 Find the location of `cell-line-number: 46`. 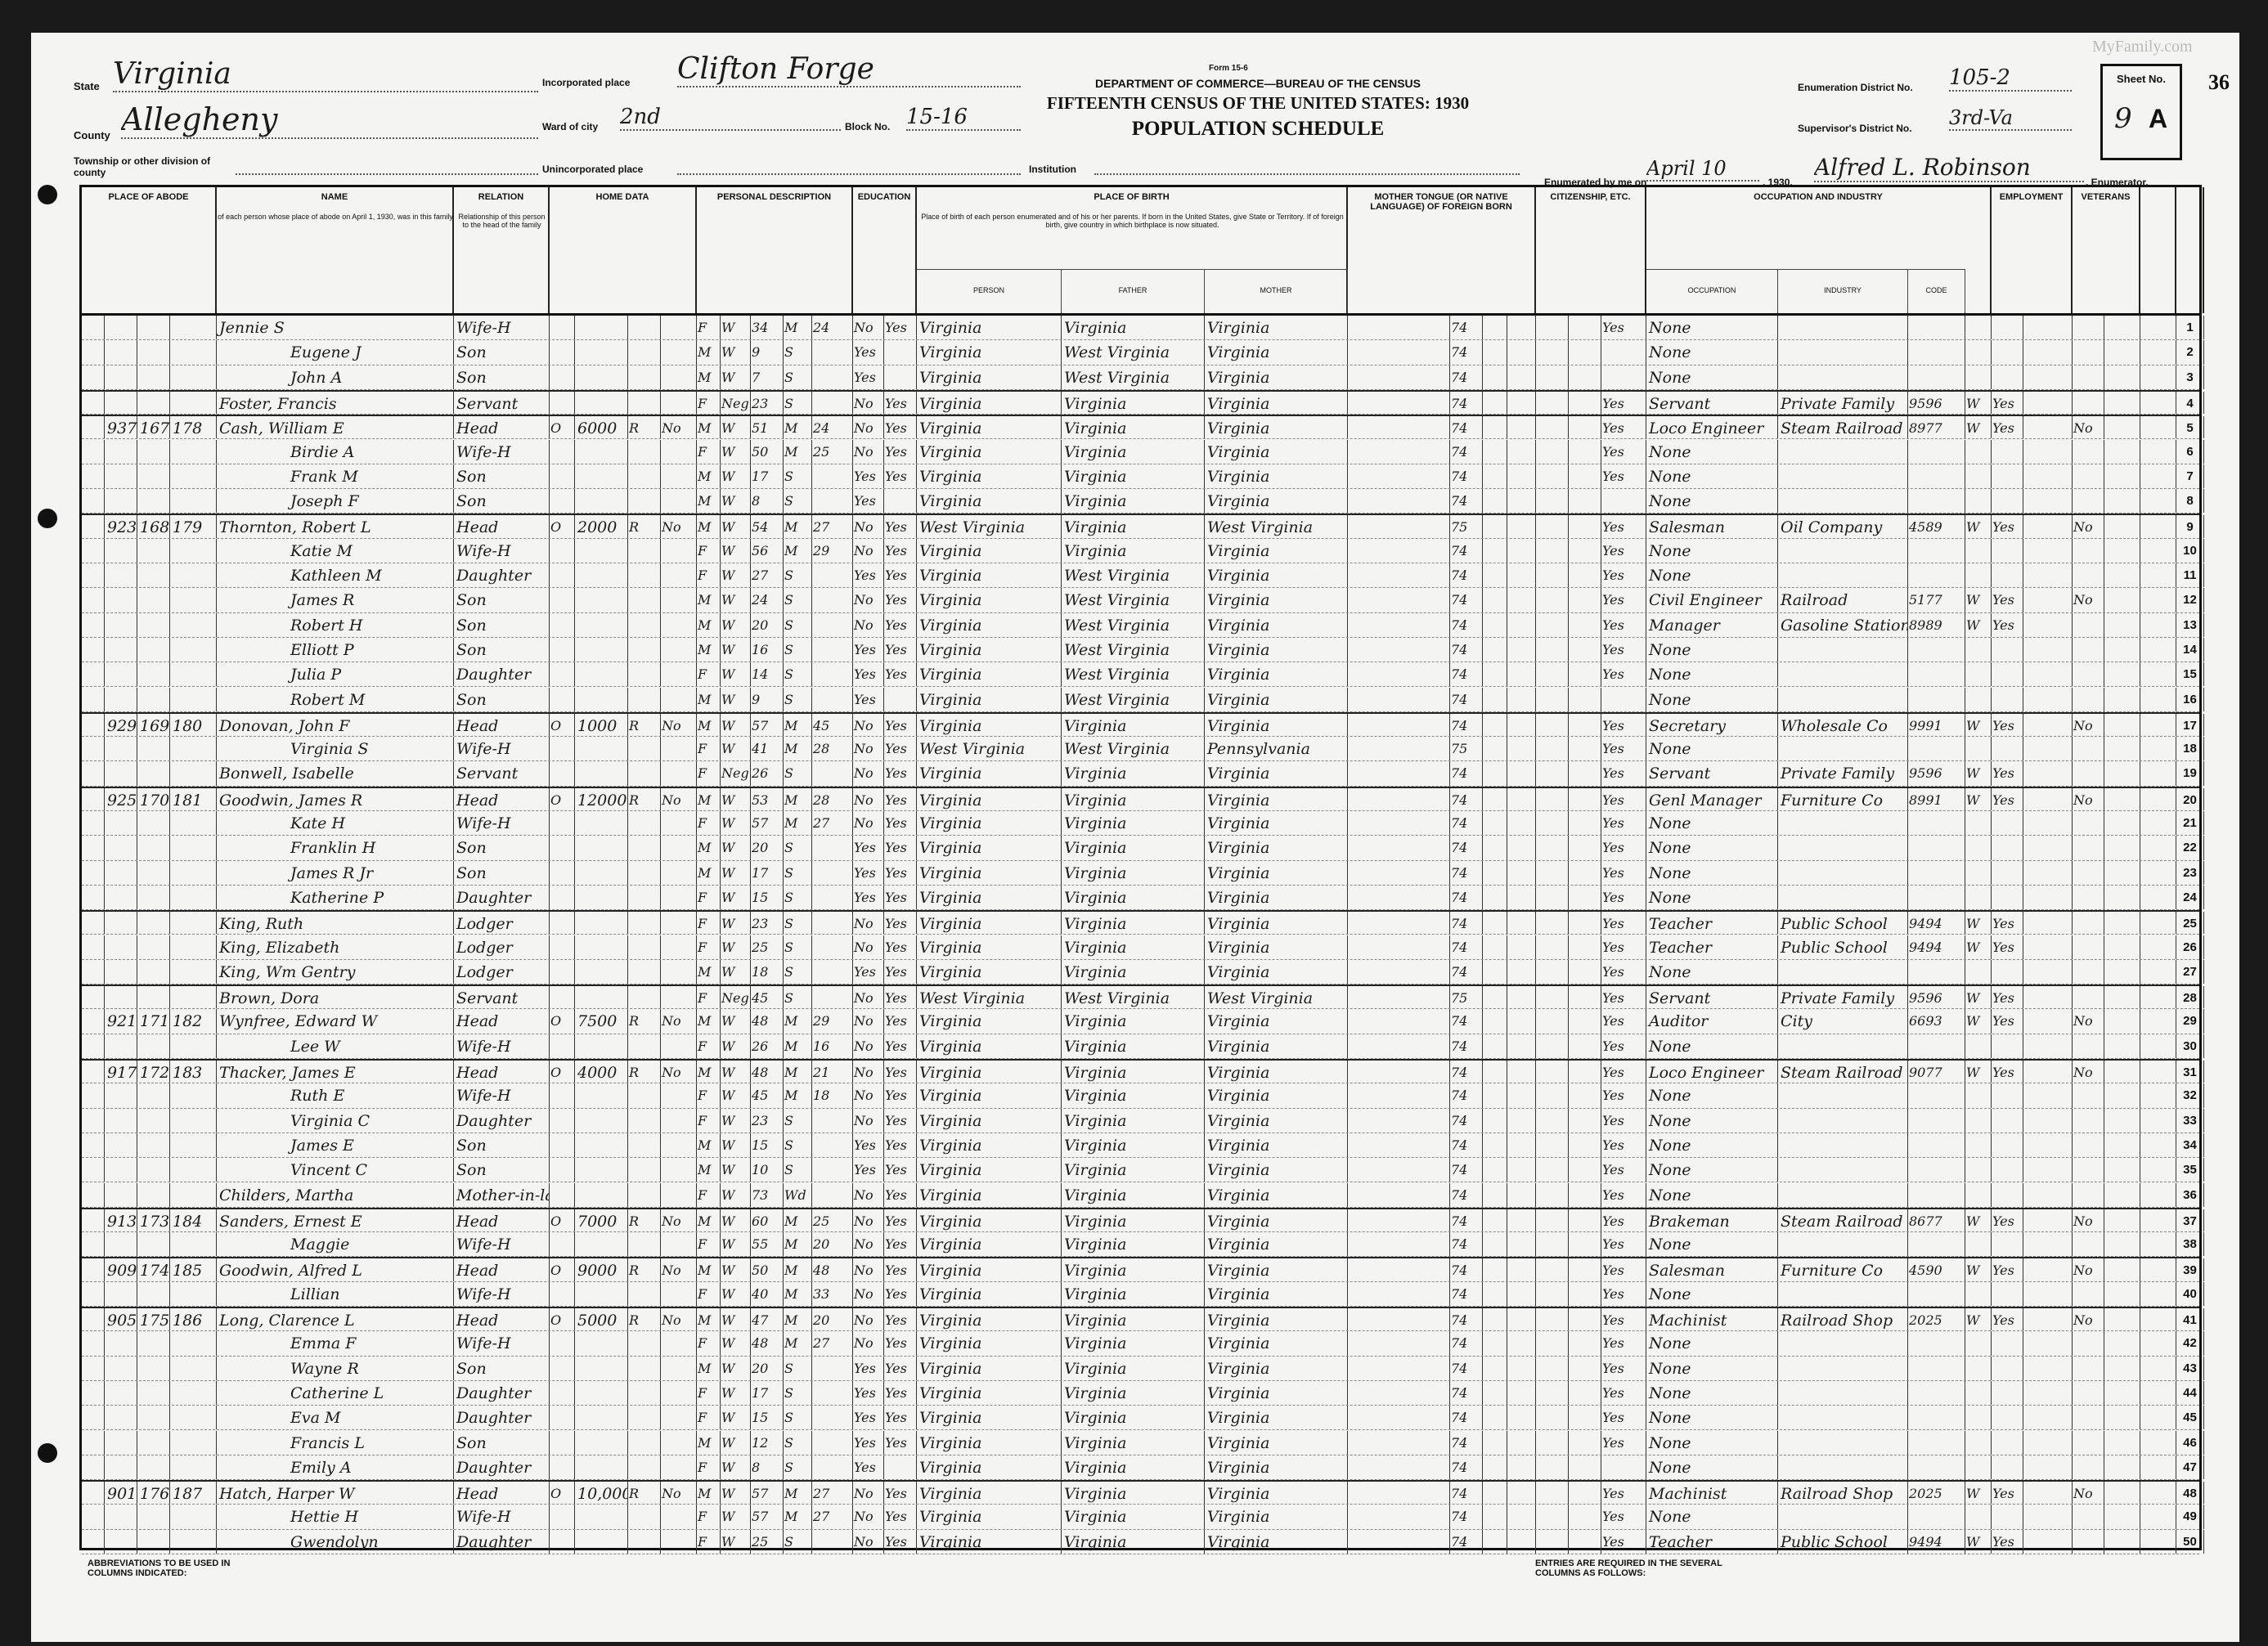

cell-line-number: 46 is located at coordinates (2190, 1442).